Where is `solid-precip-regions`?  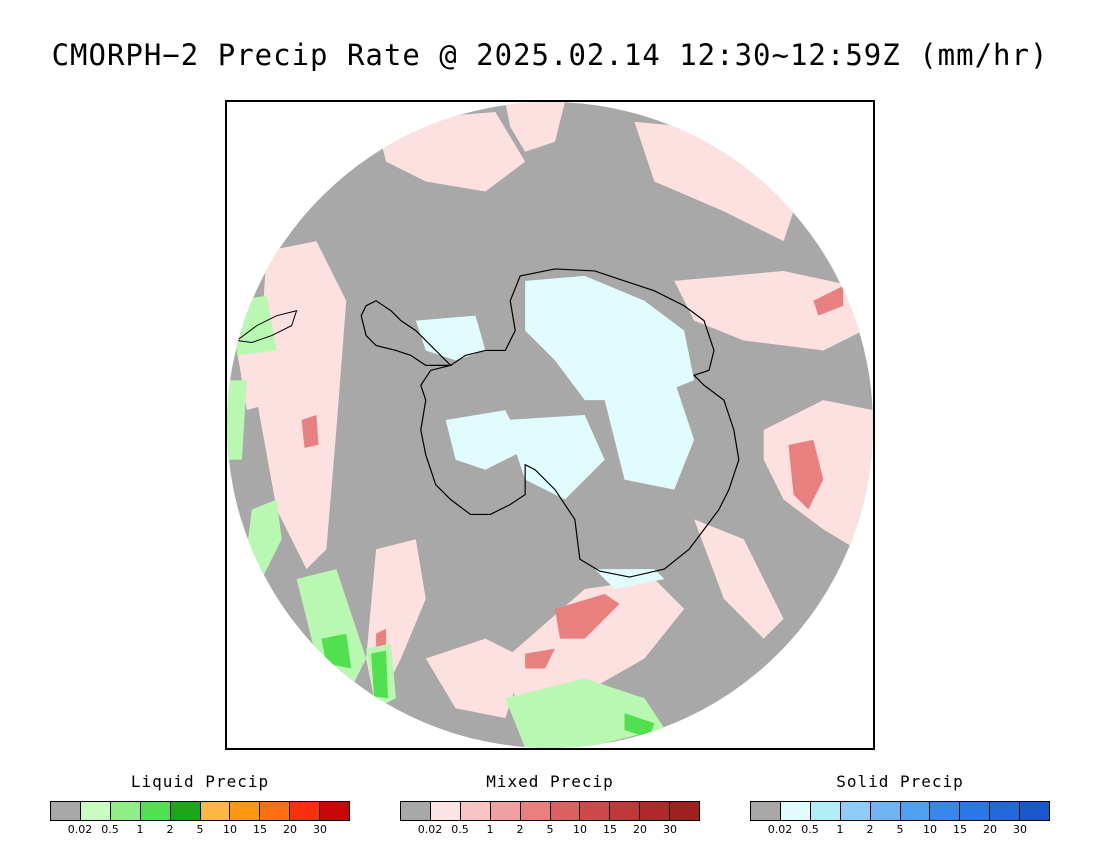
solid-precip-regions is located at coordinates (555, 432).